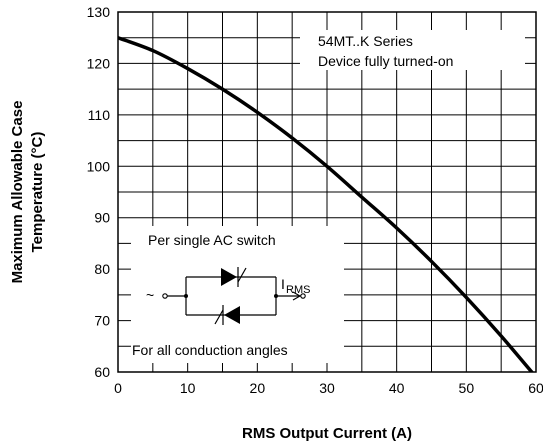  I want to click on x-axis-title: RMS Output Current (A), so click(327, 433).